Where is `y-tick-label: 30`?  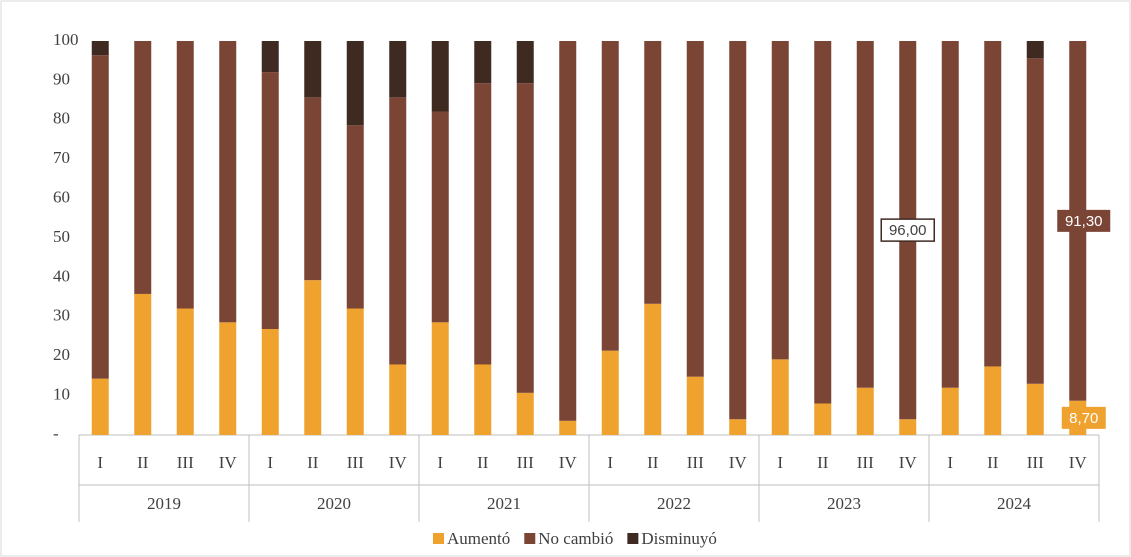
y-tick-label: 30 is located at coordinates (61, 315).